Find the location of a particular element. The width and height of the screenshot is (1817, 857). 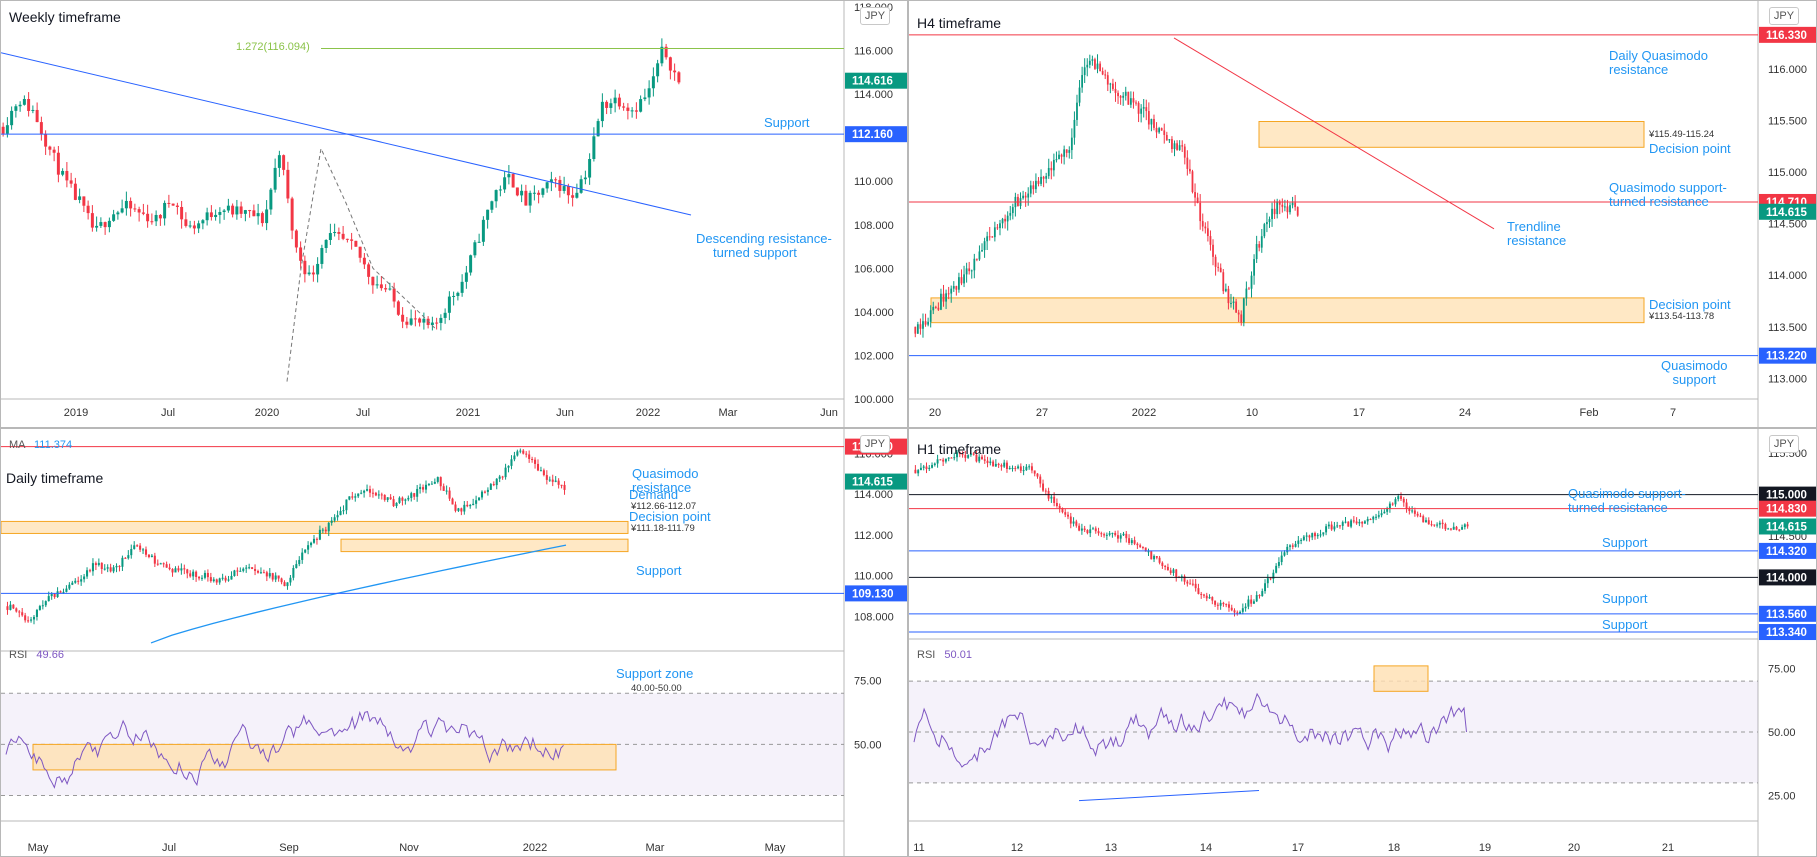

zone-demand is located at coordinates (315, 527).